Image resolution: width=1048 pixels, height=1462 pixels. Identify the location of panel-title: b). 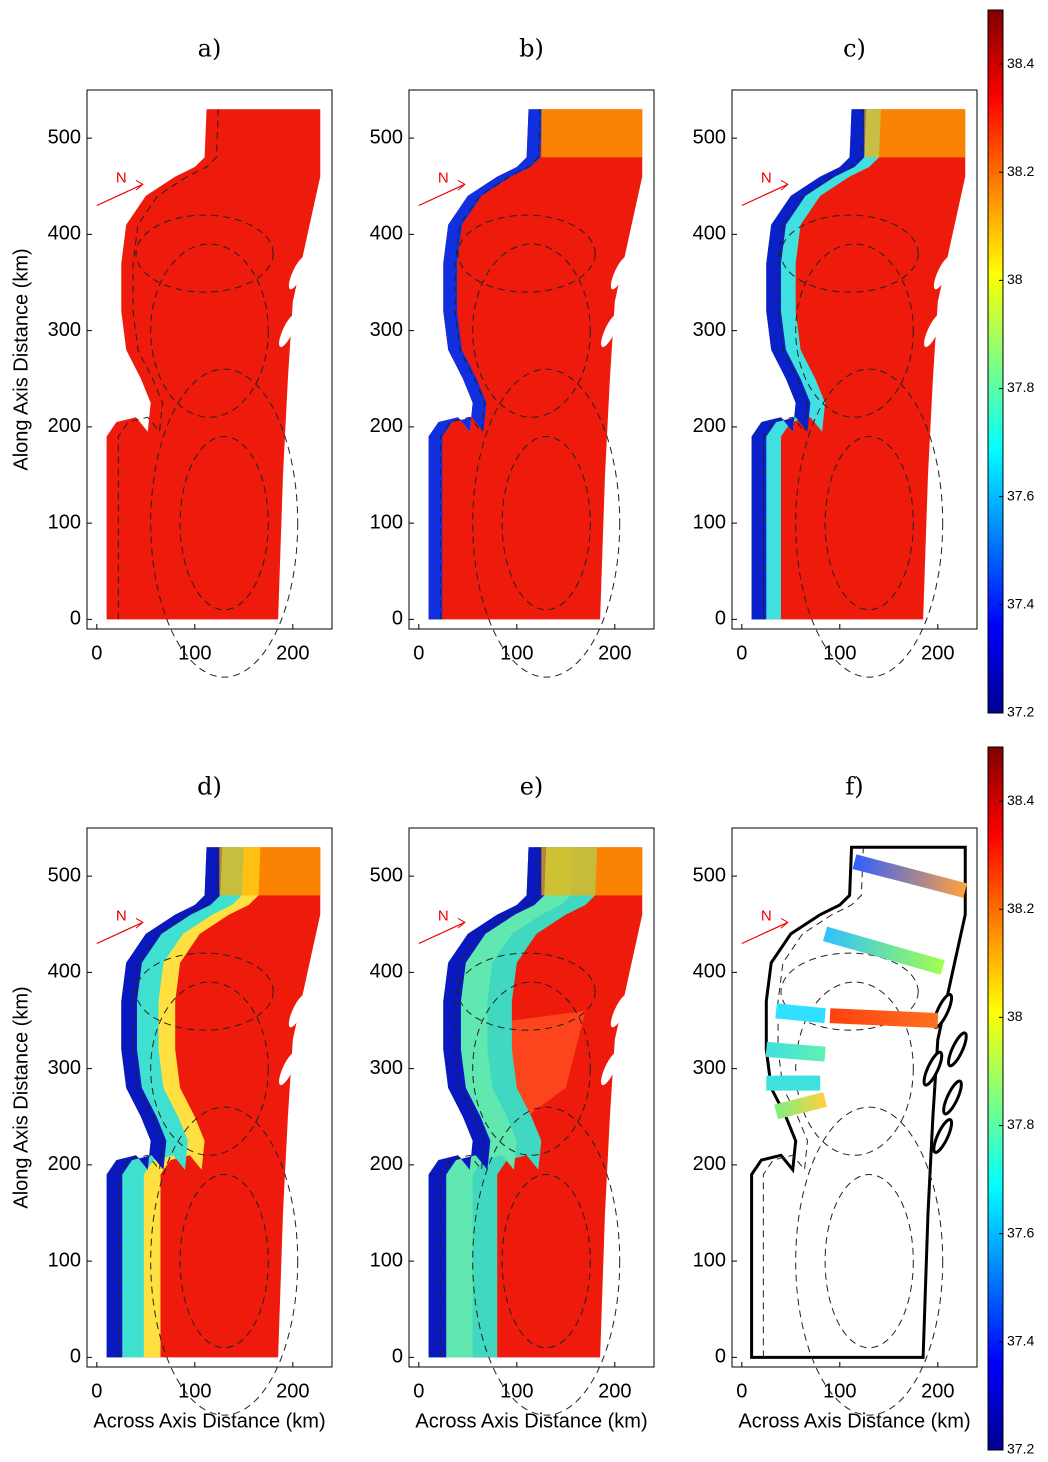
(531, 49).